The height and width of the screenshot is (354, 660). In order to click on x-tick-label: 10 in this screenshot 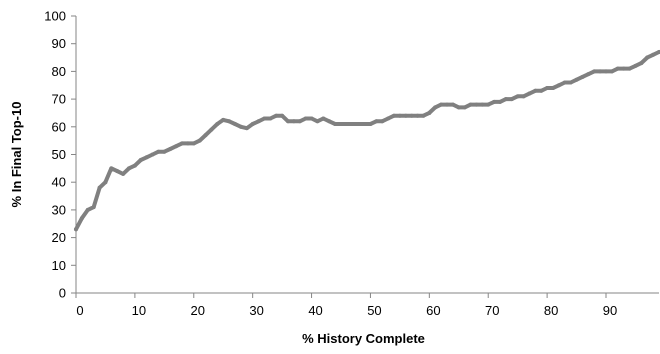, I will do `click(139, 310)`.